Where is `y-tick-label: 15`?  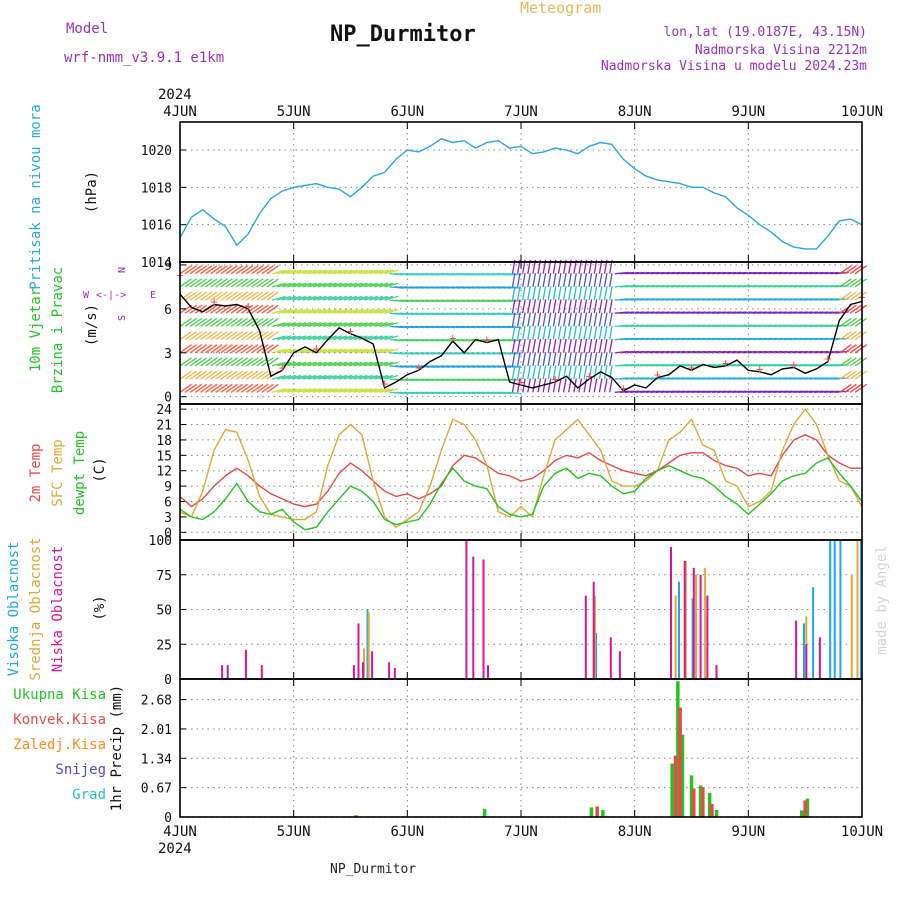
y-tick-label: 15 is located at coordinates (164, 456).